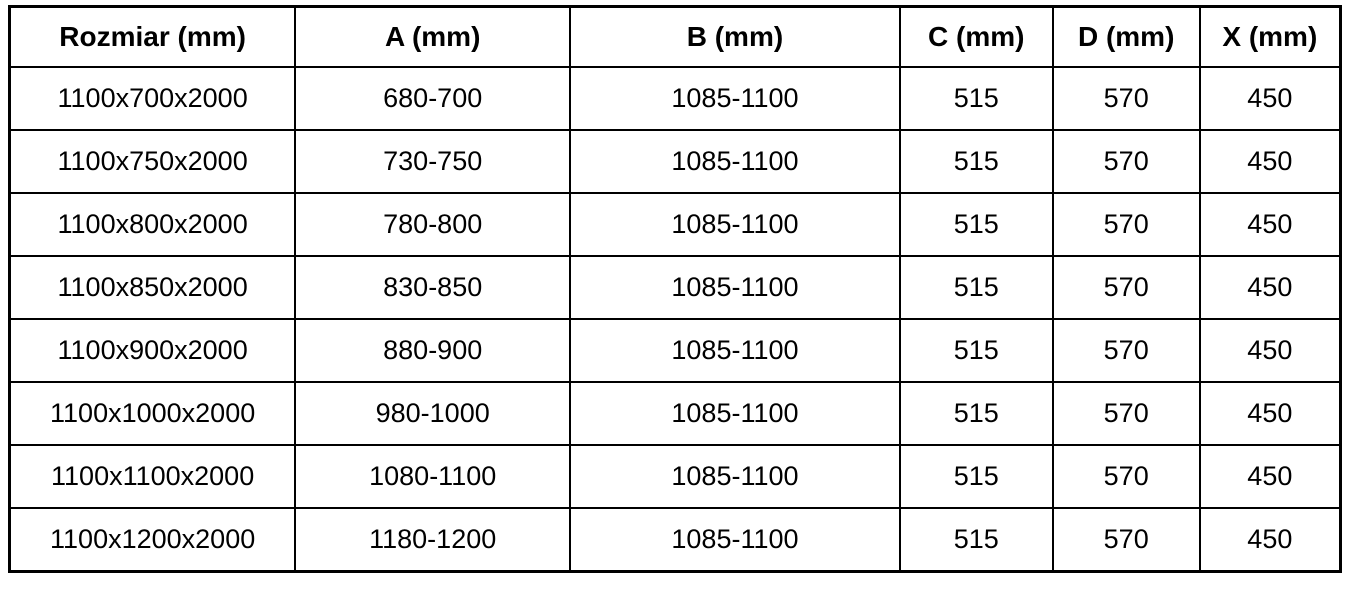  I want to click on table-row: 1100x850x2000 830-850 1085-1100 515 570 450, so click(675, 287).